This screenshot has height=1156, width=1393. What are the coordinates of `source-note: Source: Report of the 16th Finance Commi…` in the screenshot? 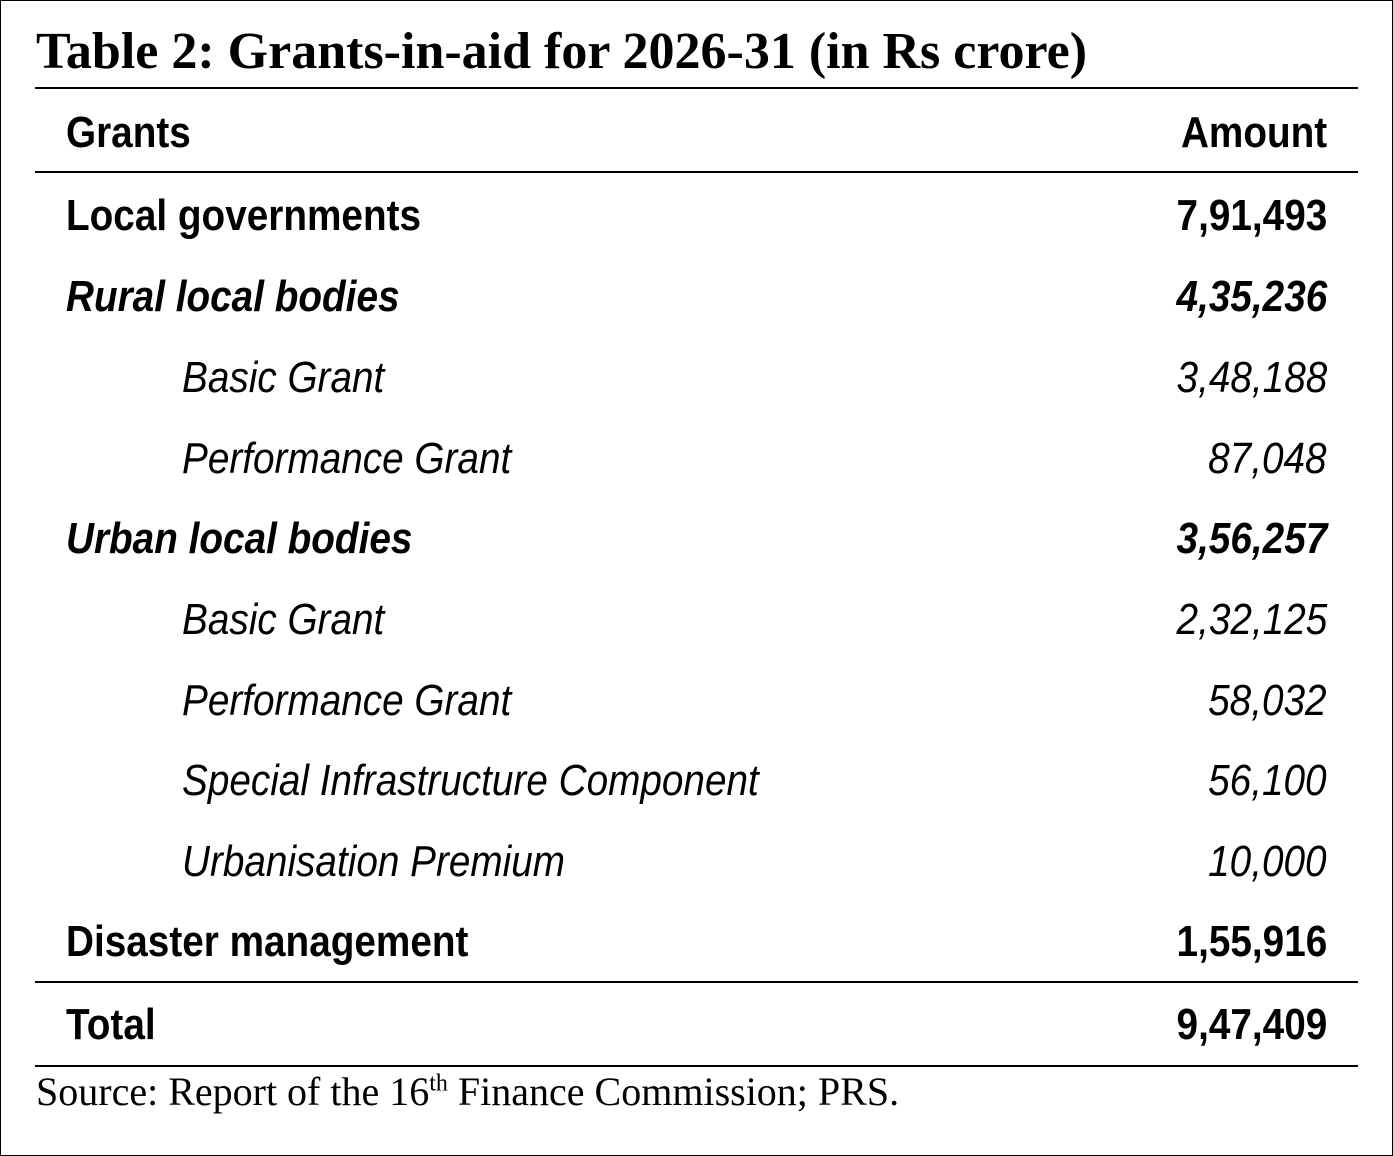 It's located at (468, 1091).